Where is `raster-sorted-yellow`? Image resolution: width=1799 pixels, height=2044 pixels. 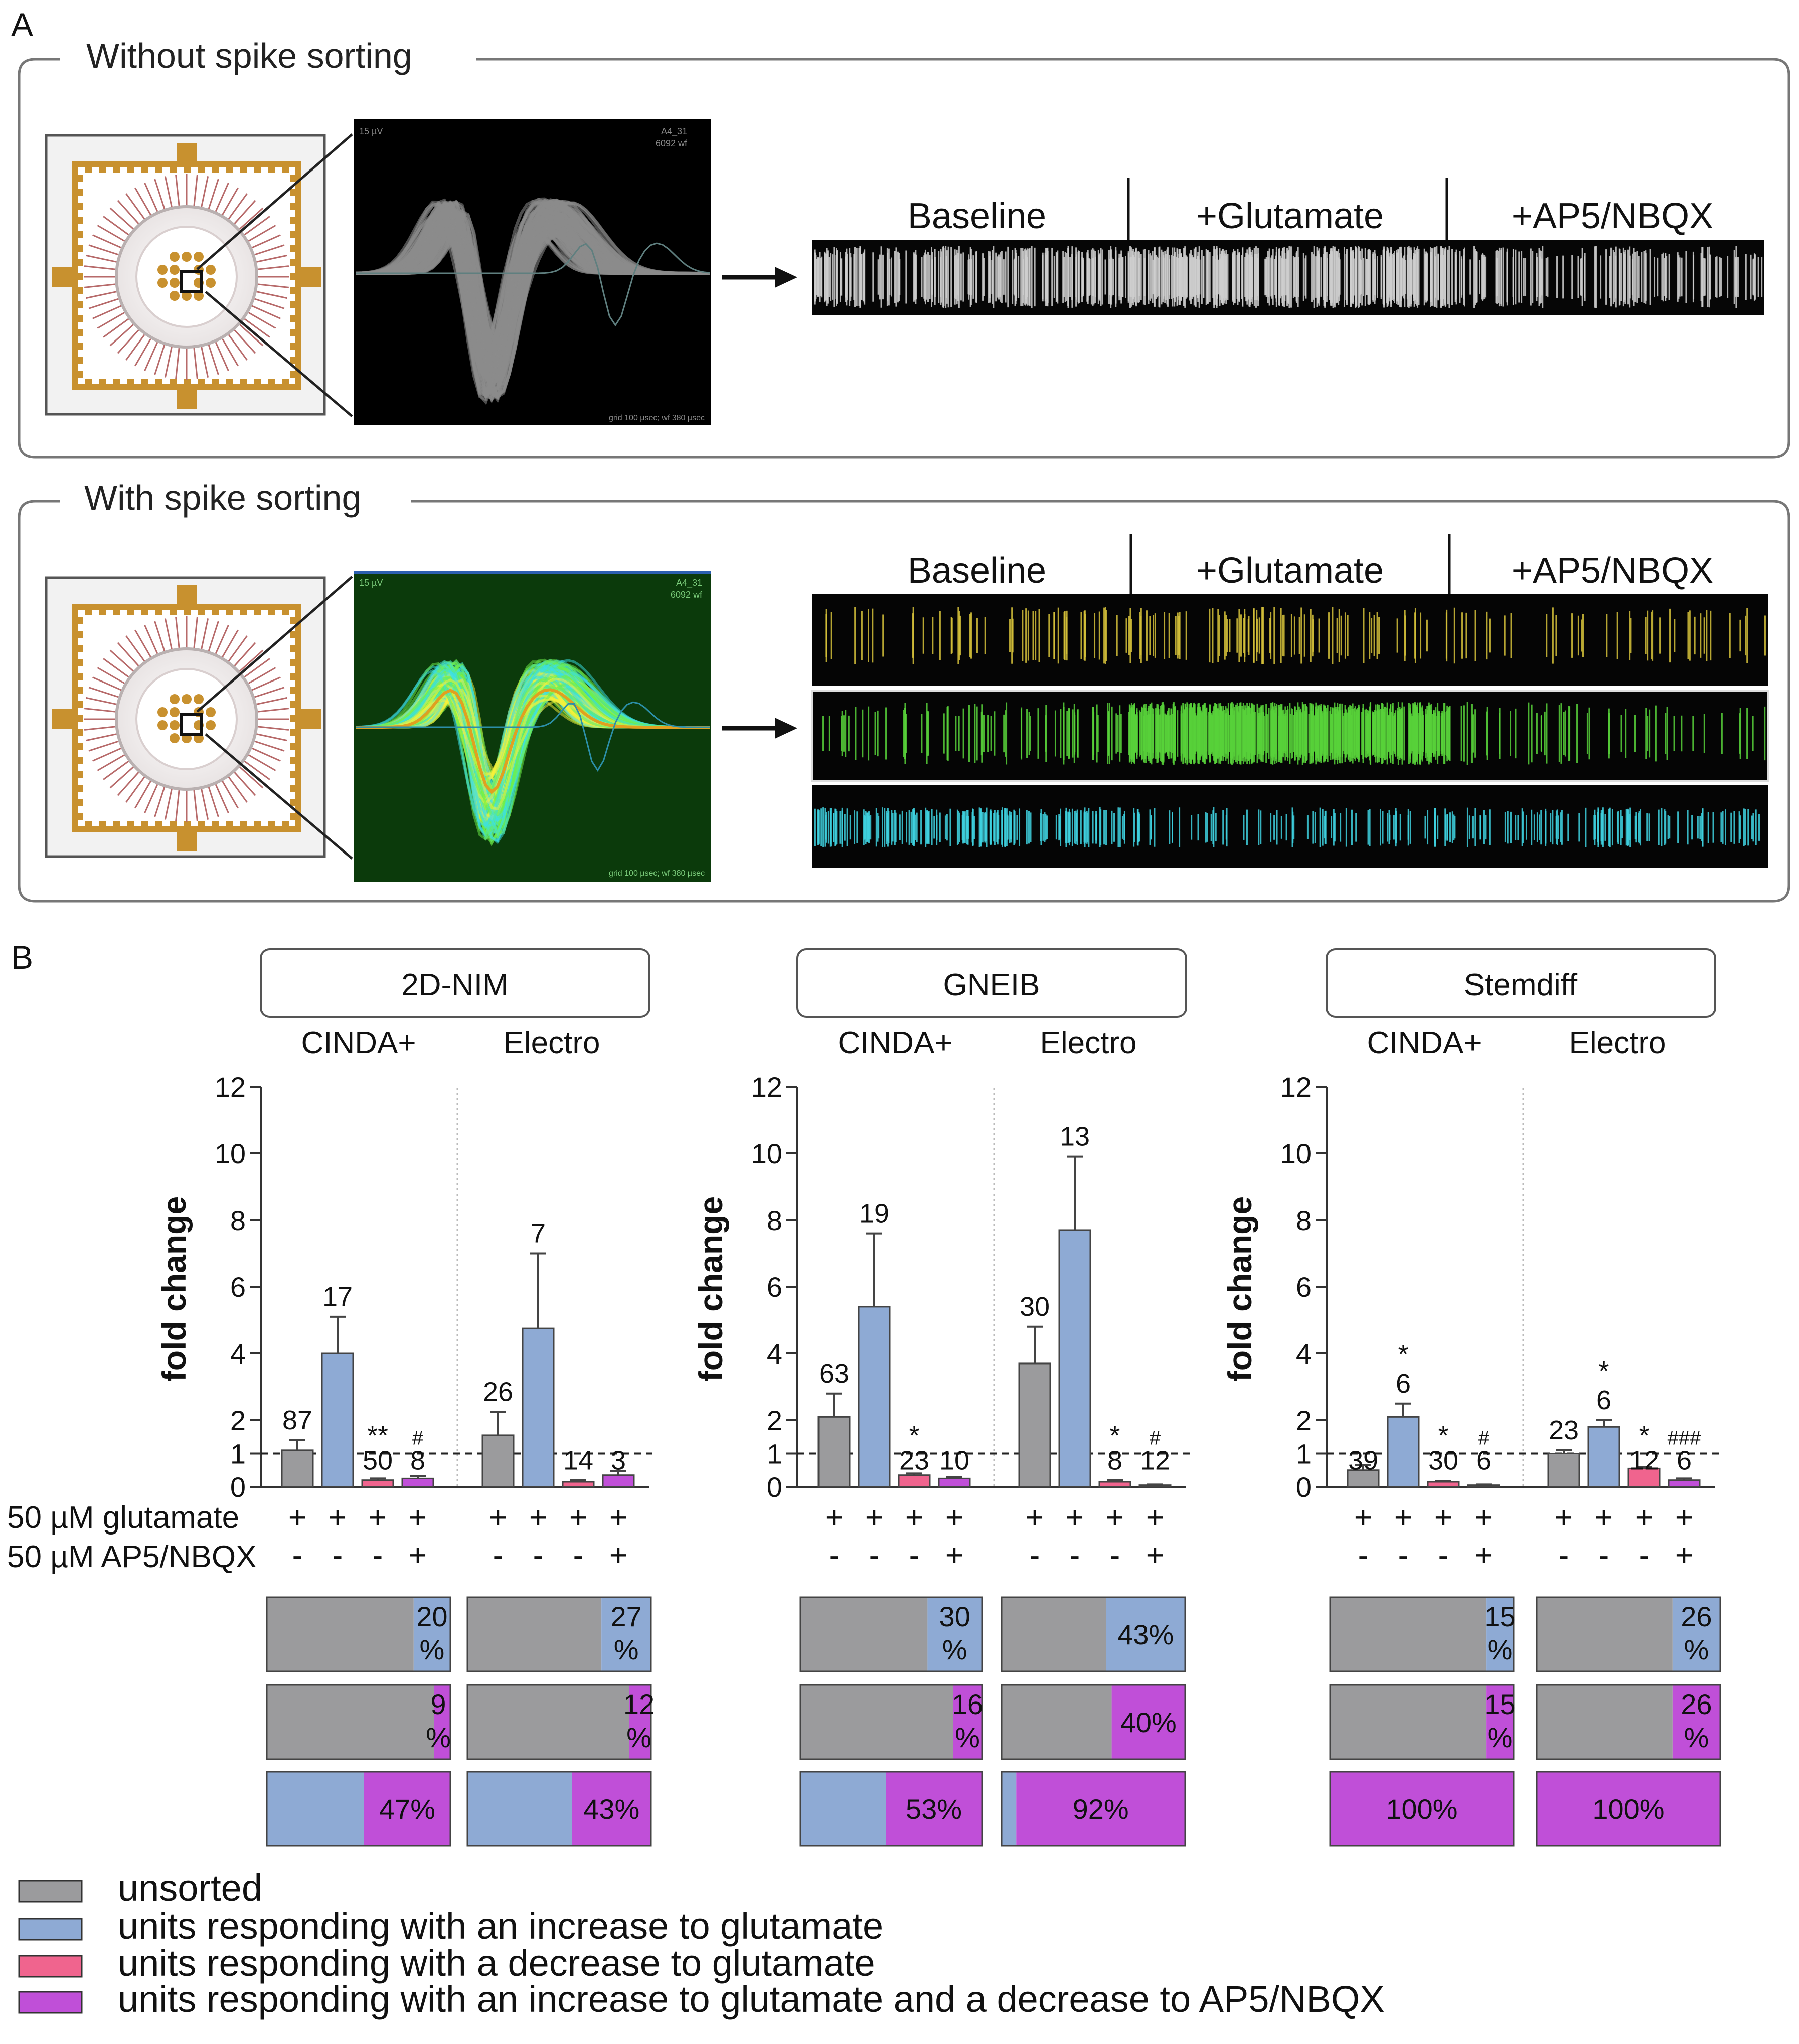
raster-sorted-yellow is located at coordinates (1290, 640).